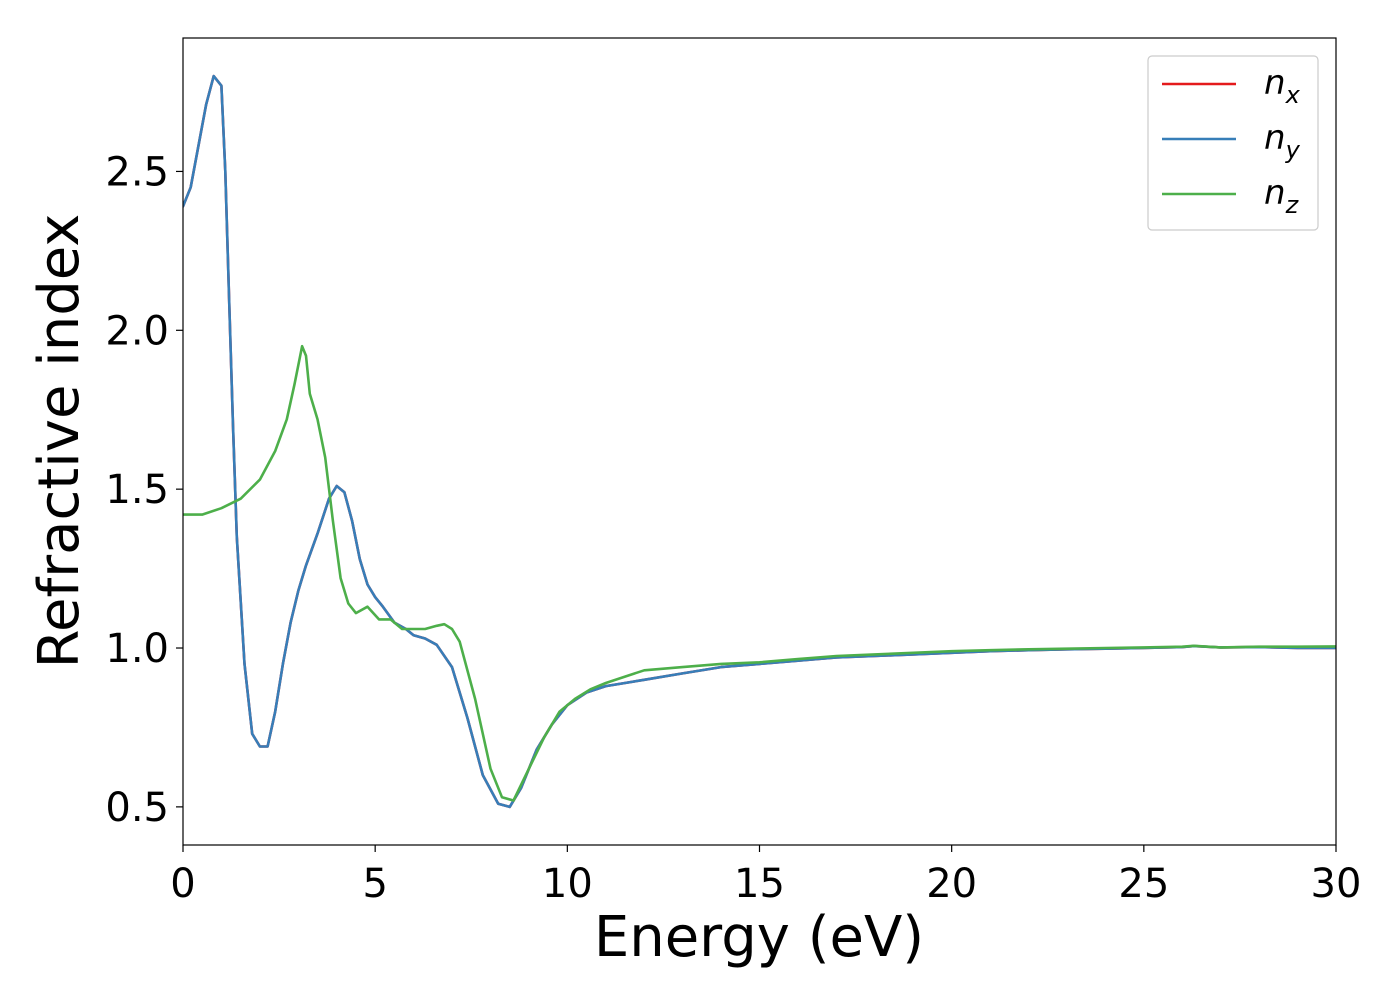 The image size is (1400, 1000). What do you see at coordinates (1293, 150) in the screenshot?
I see `legend-label-subscript: y` at bounding box center [1293, 150].